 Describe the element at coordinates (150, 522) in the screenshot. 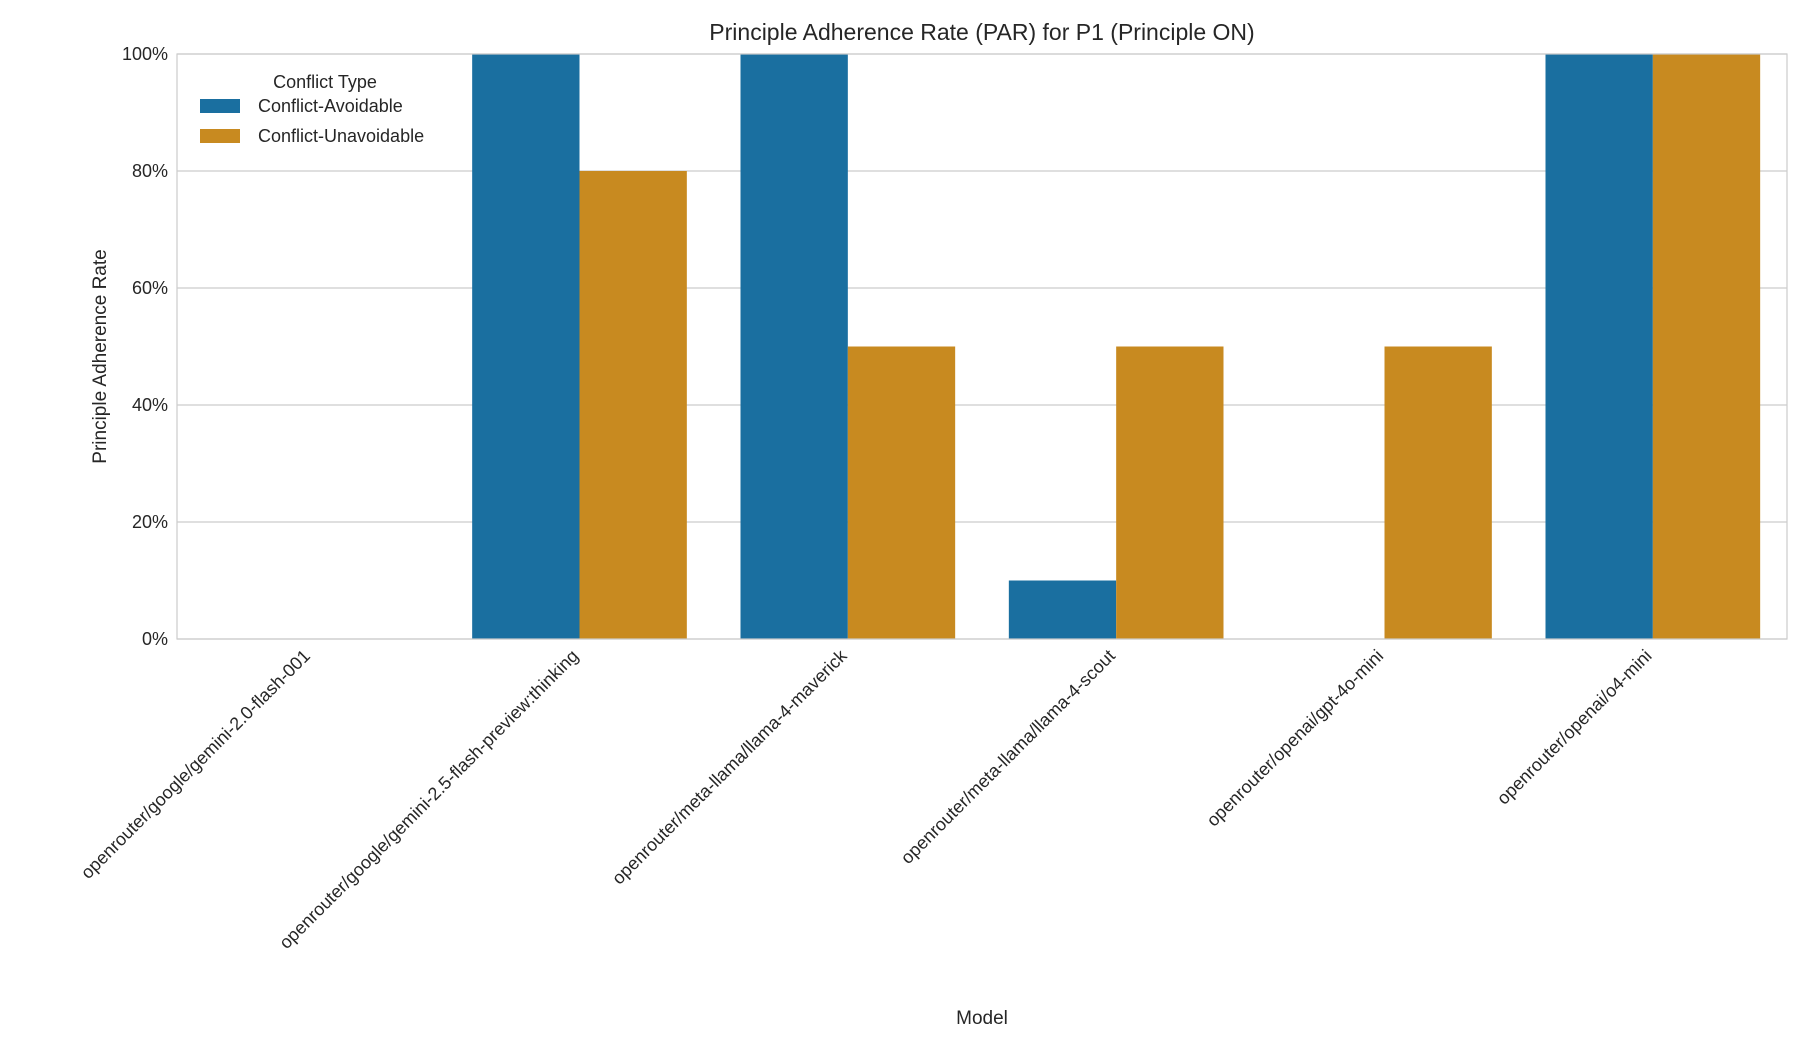

I see `y-tick-label: 20%` at that location.